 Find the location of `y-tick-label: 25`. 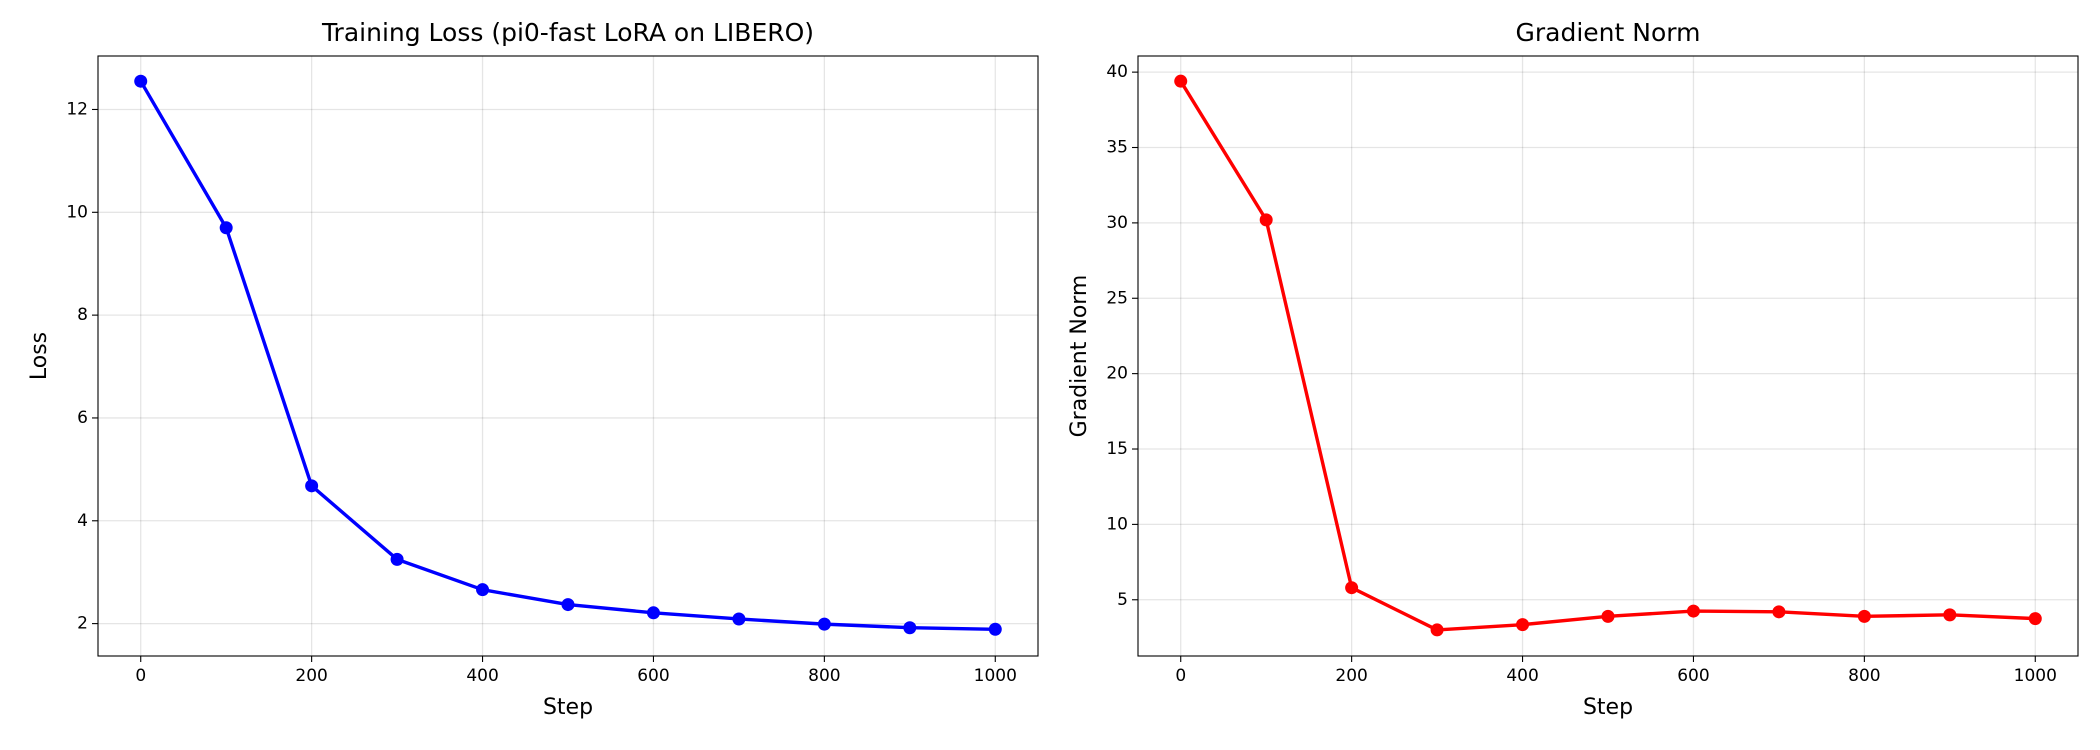

y-tick-label: 25 is located at coordinates (1117, 298).